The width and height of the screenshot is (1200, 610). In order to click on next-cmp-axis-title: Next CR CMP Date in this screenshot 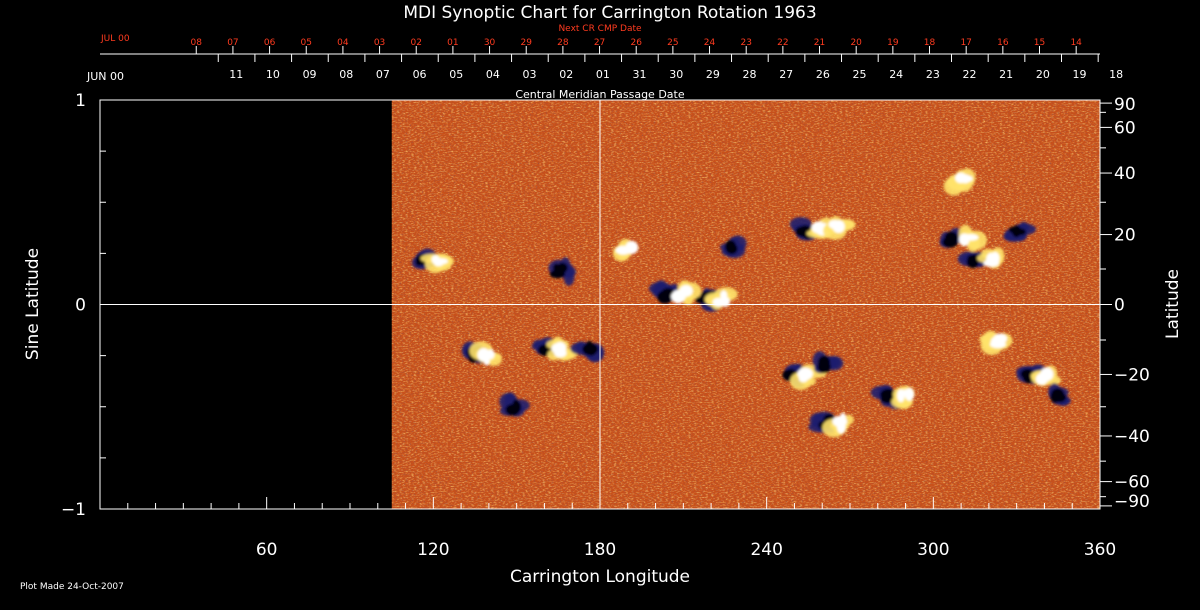, I will do `click(600, 29)`.